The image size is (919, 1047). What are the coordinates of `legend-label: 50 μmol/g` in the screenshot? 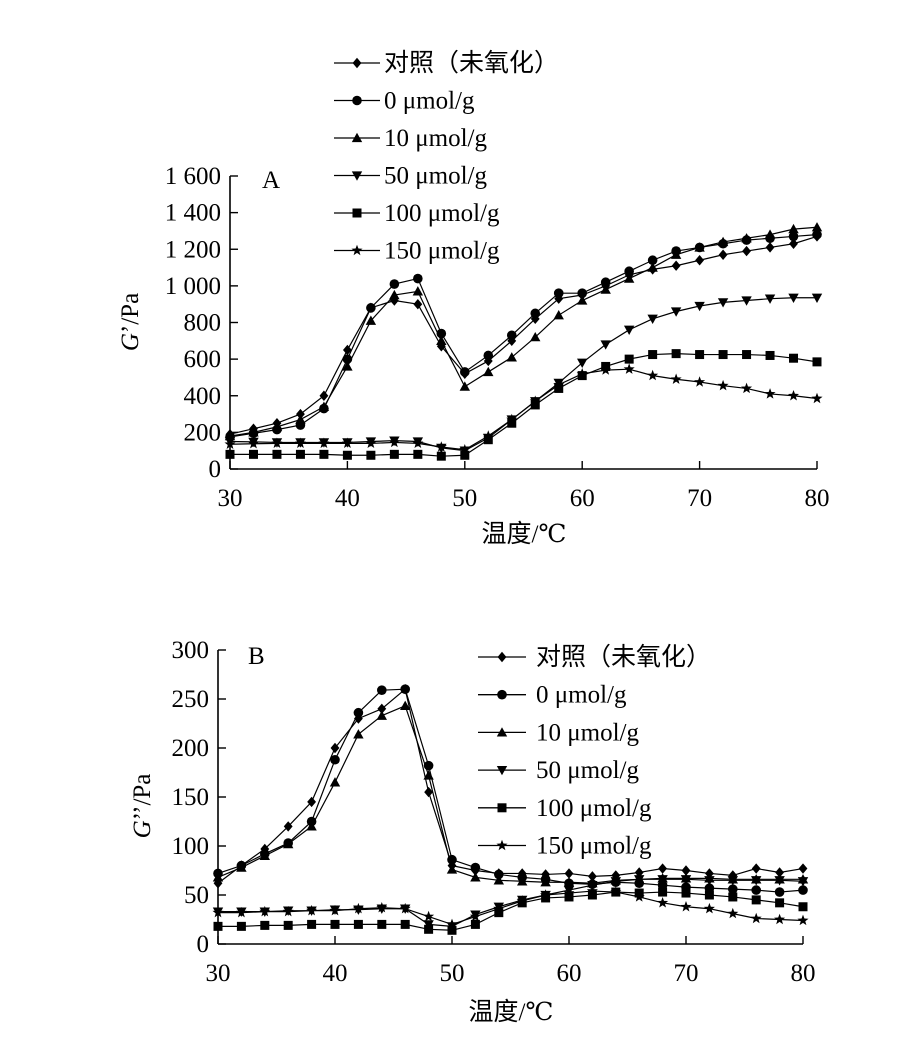 It's located at (435, 176).